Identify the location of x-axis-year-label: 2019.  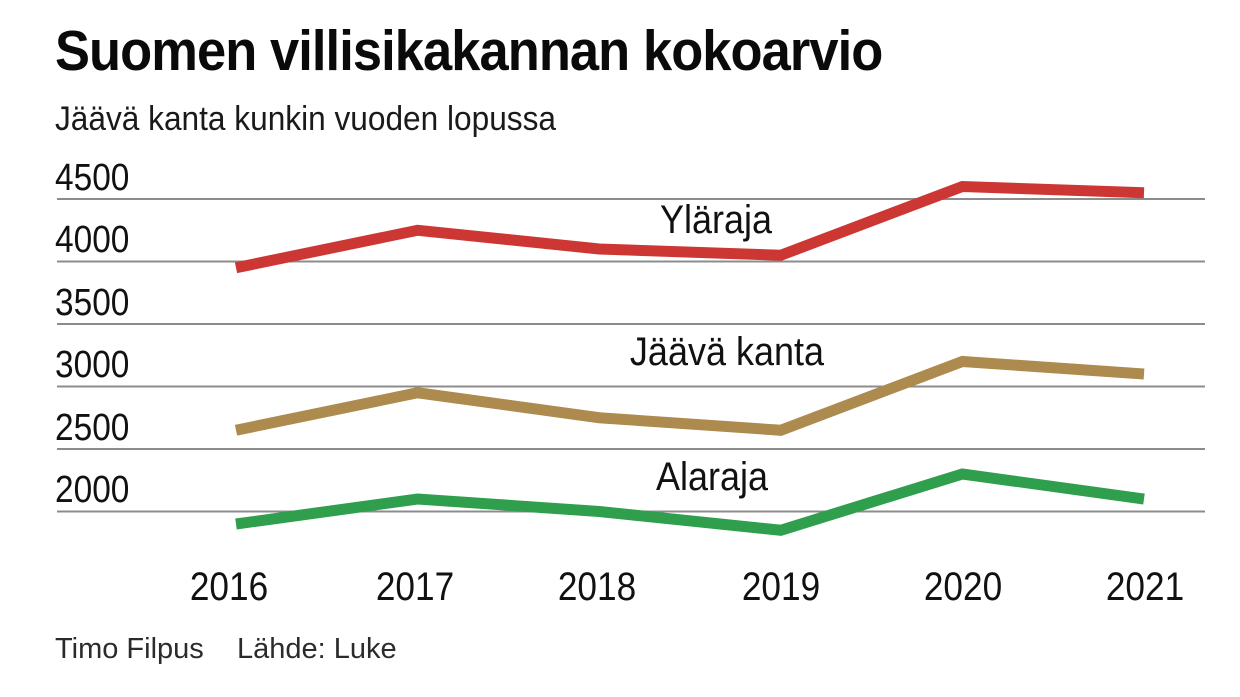
(781, 587).